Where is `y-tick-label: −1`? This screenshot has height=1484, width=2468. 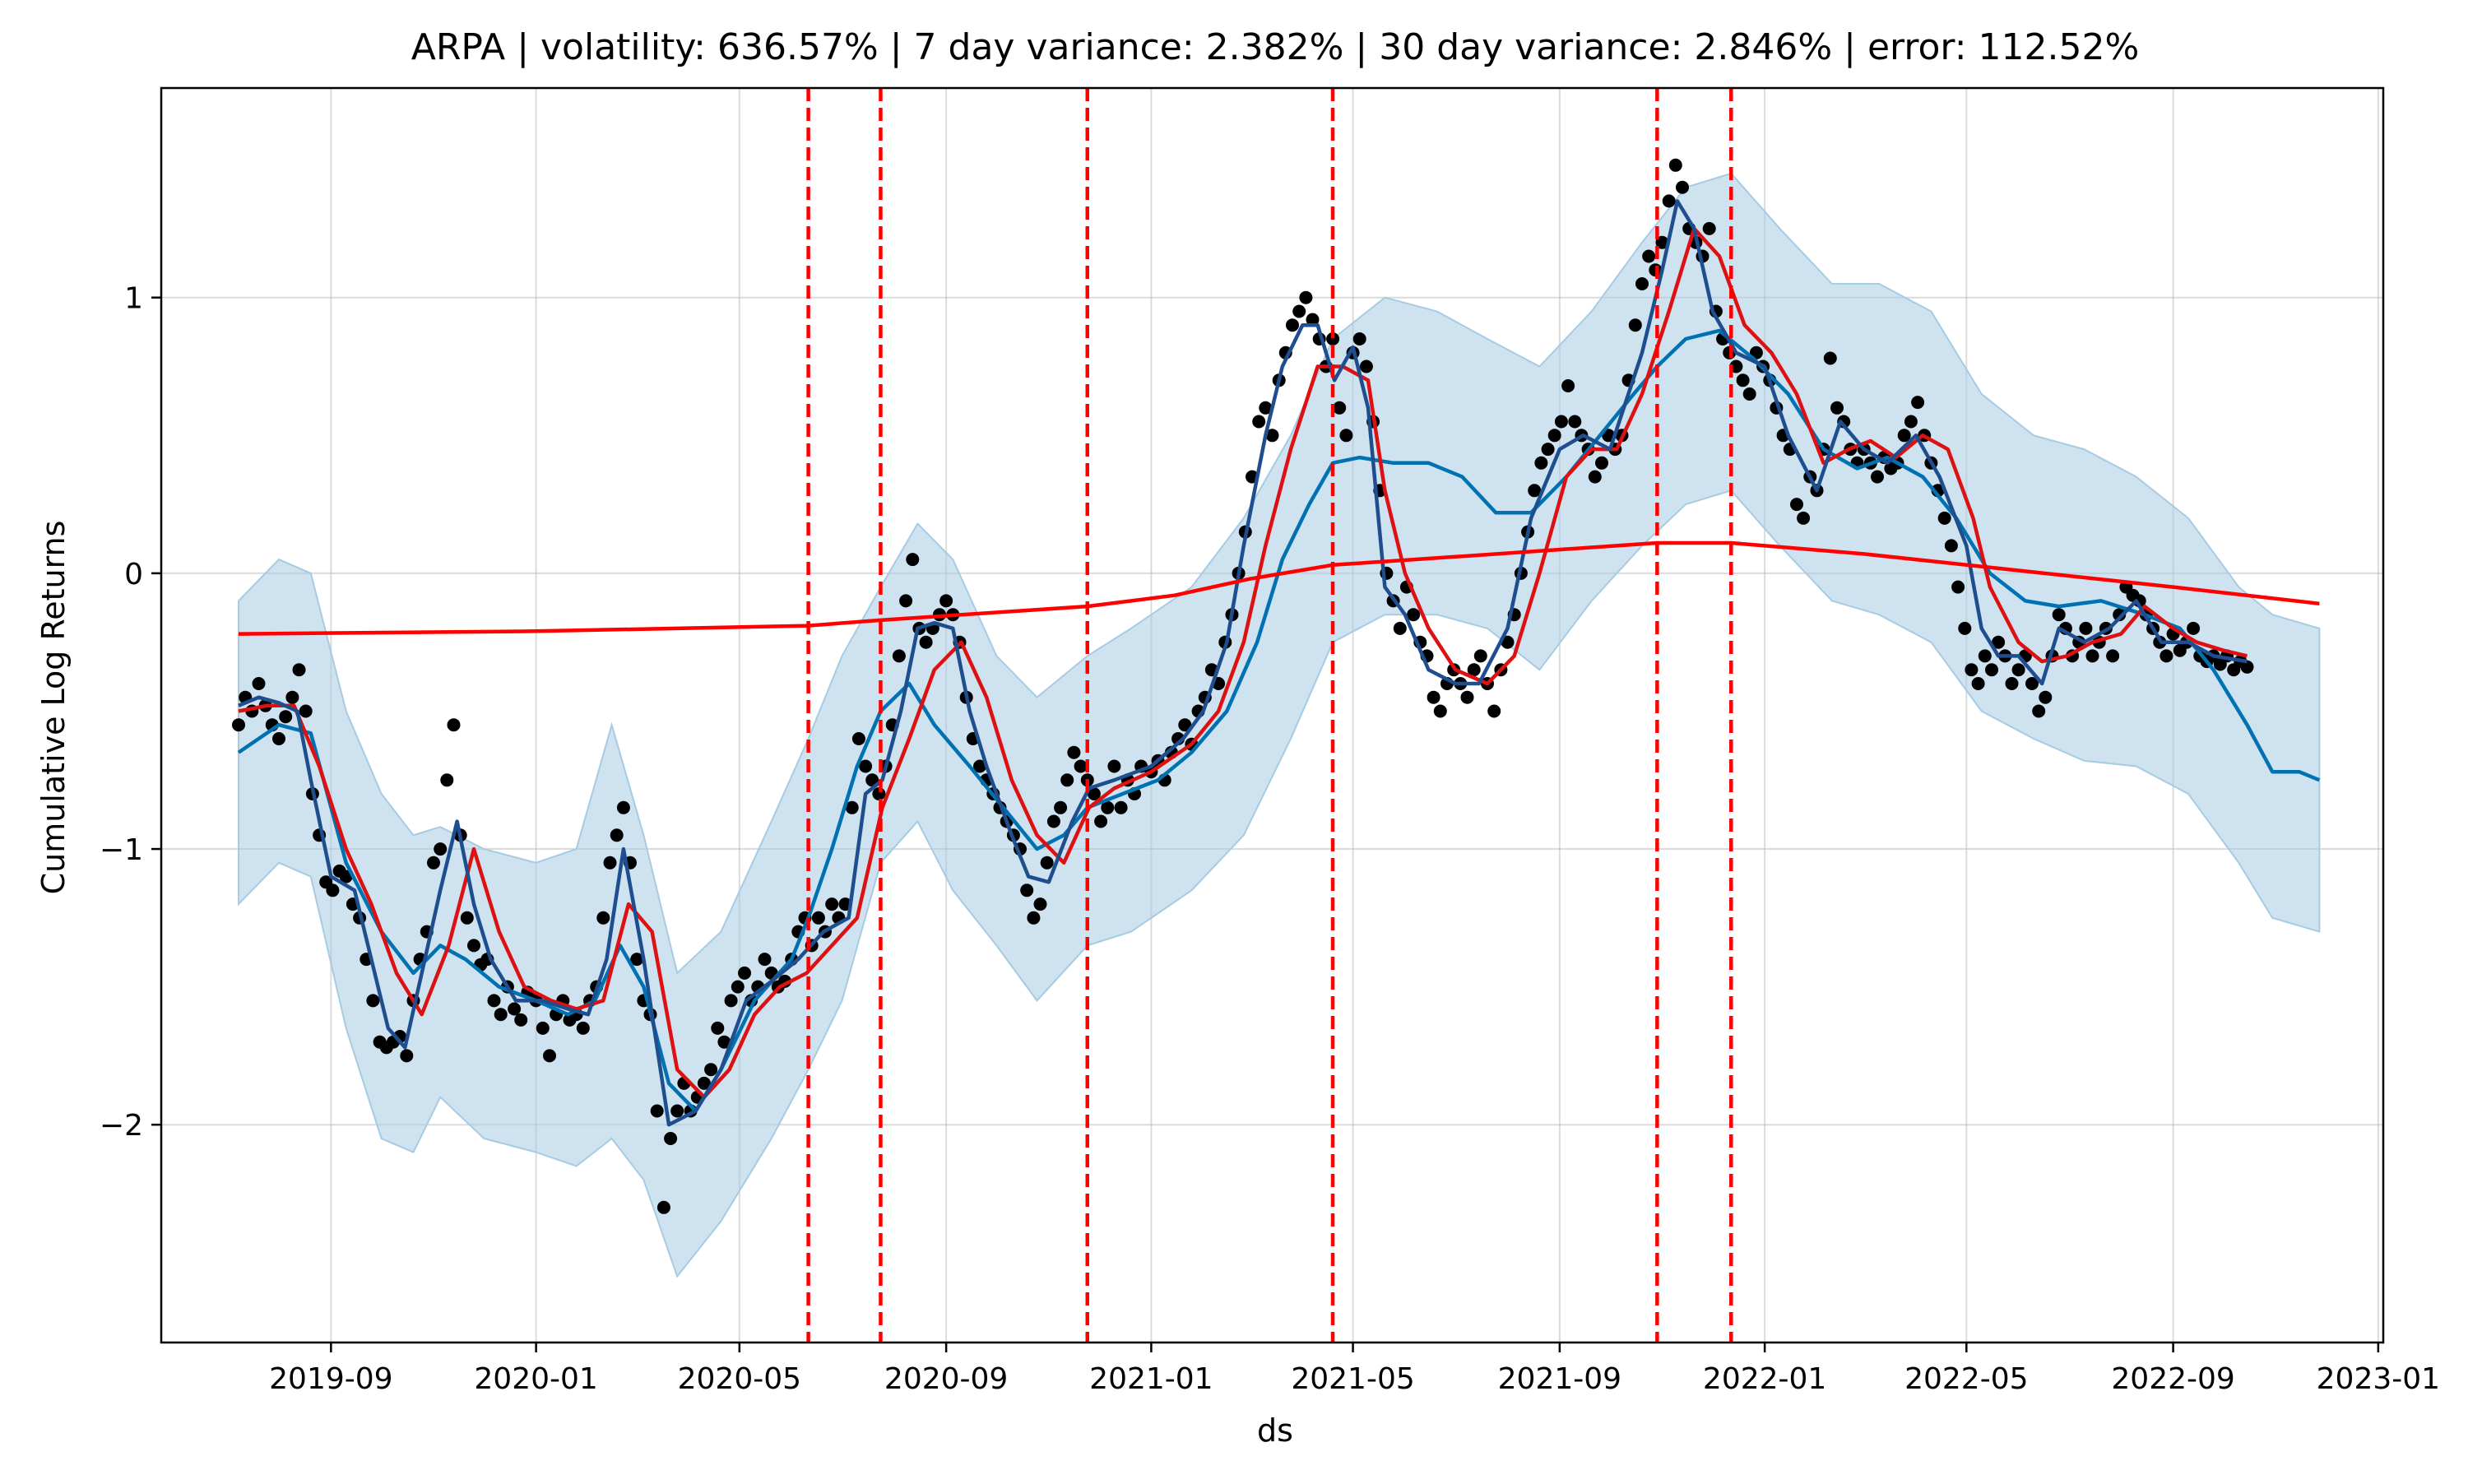 y-tick-label: −1 is located at coordinates (121, 850).